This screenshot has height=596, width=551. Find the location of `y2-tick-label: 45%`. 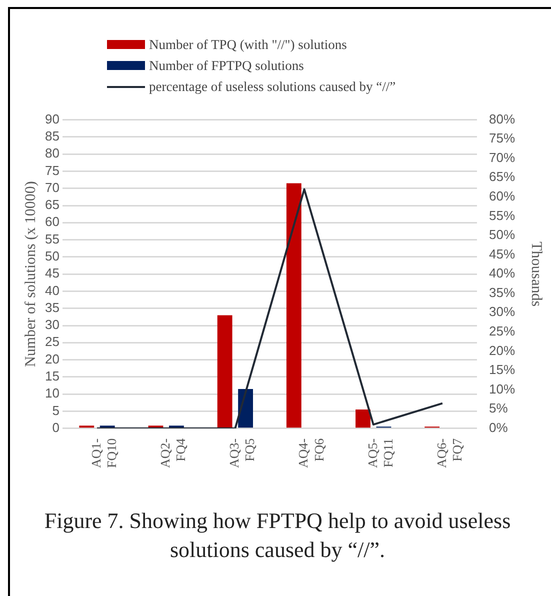

y2-tick-label: 45% is located at coordinates (502, 254).